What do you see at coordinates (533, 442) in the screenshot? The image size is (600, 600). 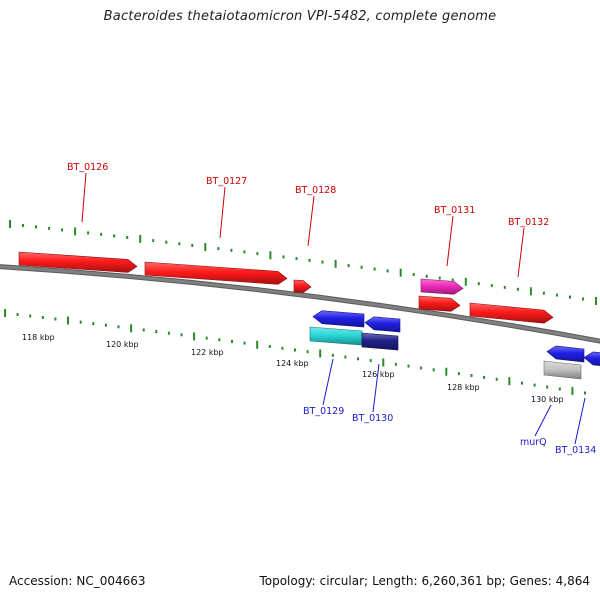 I see `gene-label-text: murQ` at bounding box center [533, 442].